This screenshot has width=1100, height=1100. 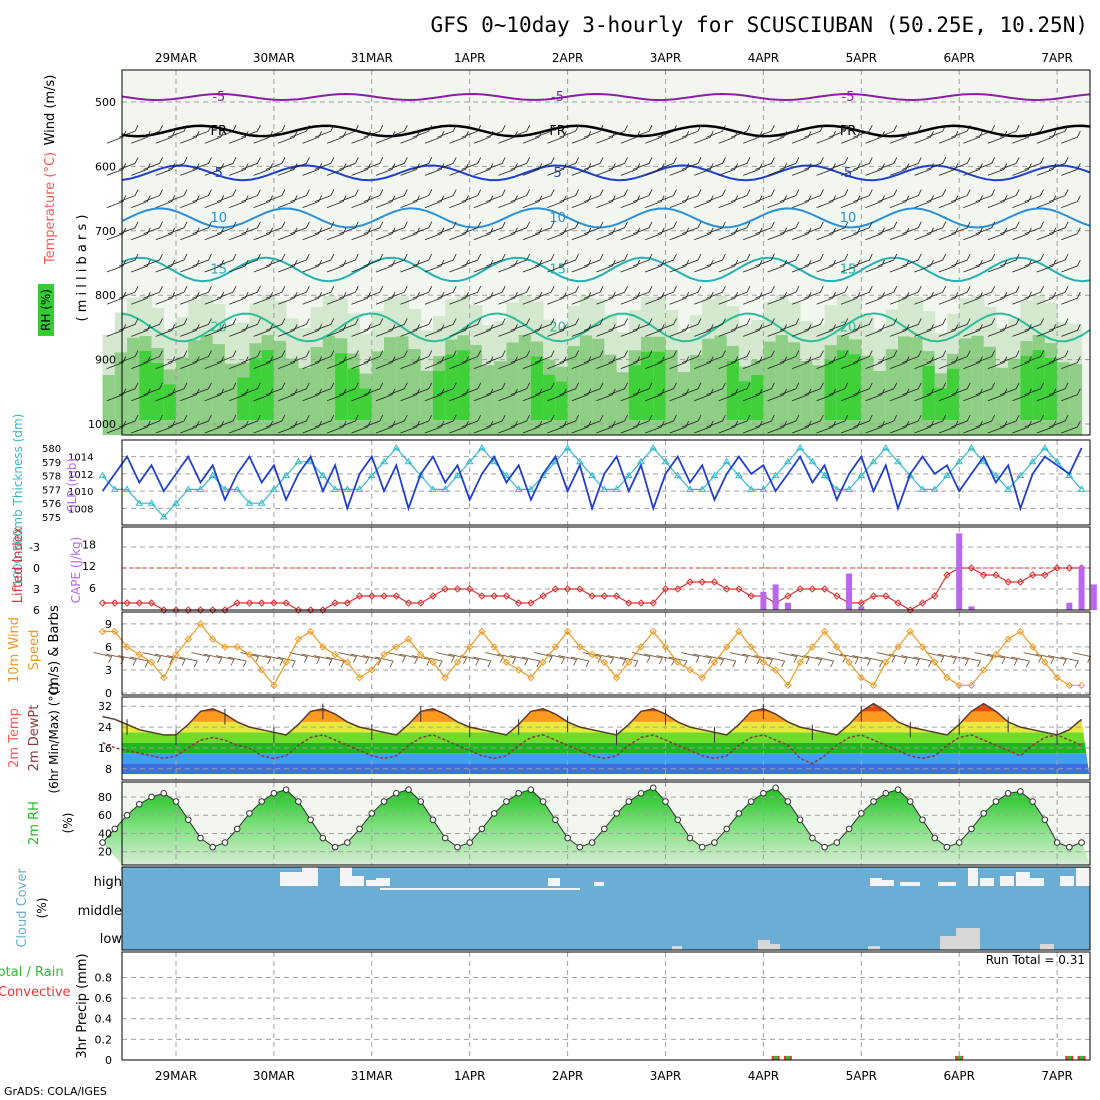 What do you see at coordinates (108, 624) in the screenshot?
I see `wind-tick-label: 9` at bounding box center [108, 624].